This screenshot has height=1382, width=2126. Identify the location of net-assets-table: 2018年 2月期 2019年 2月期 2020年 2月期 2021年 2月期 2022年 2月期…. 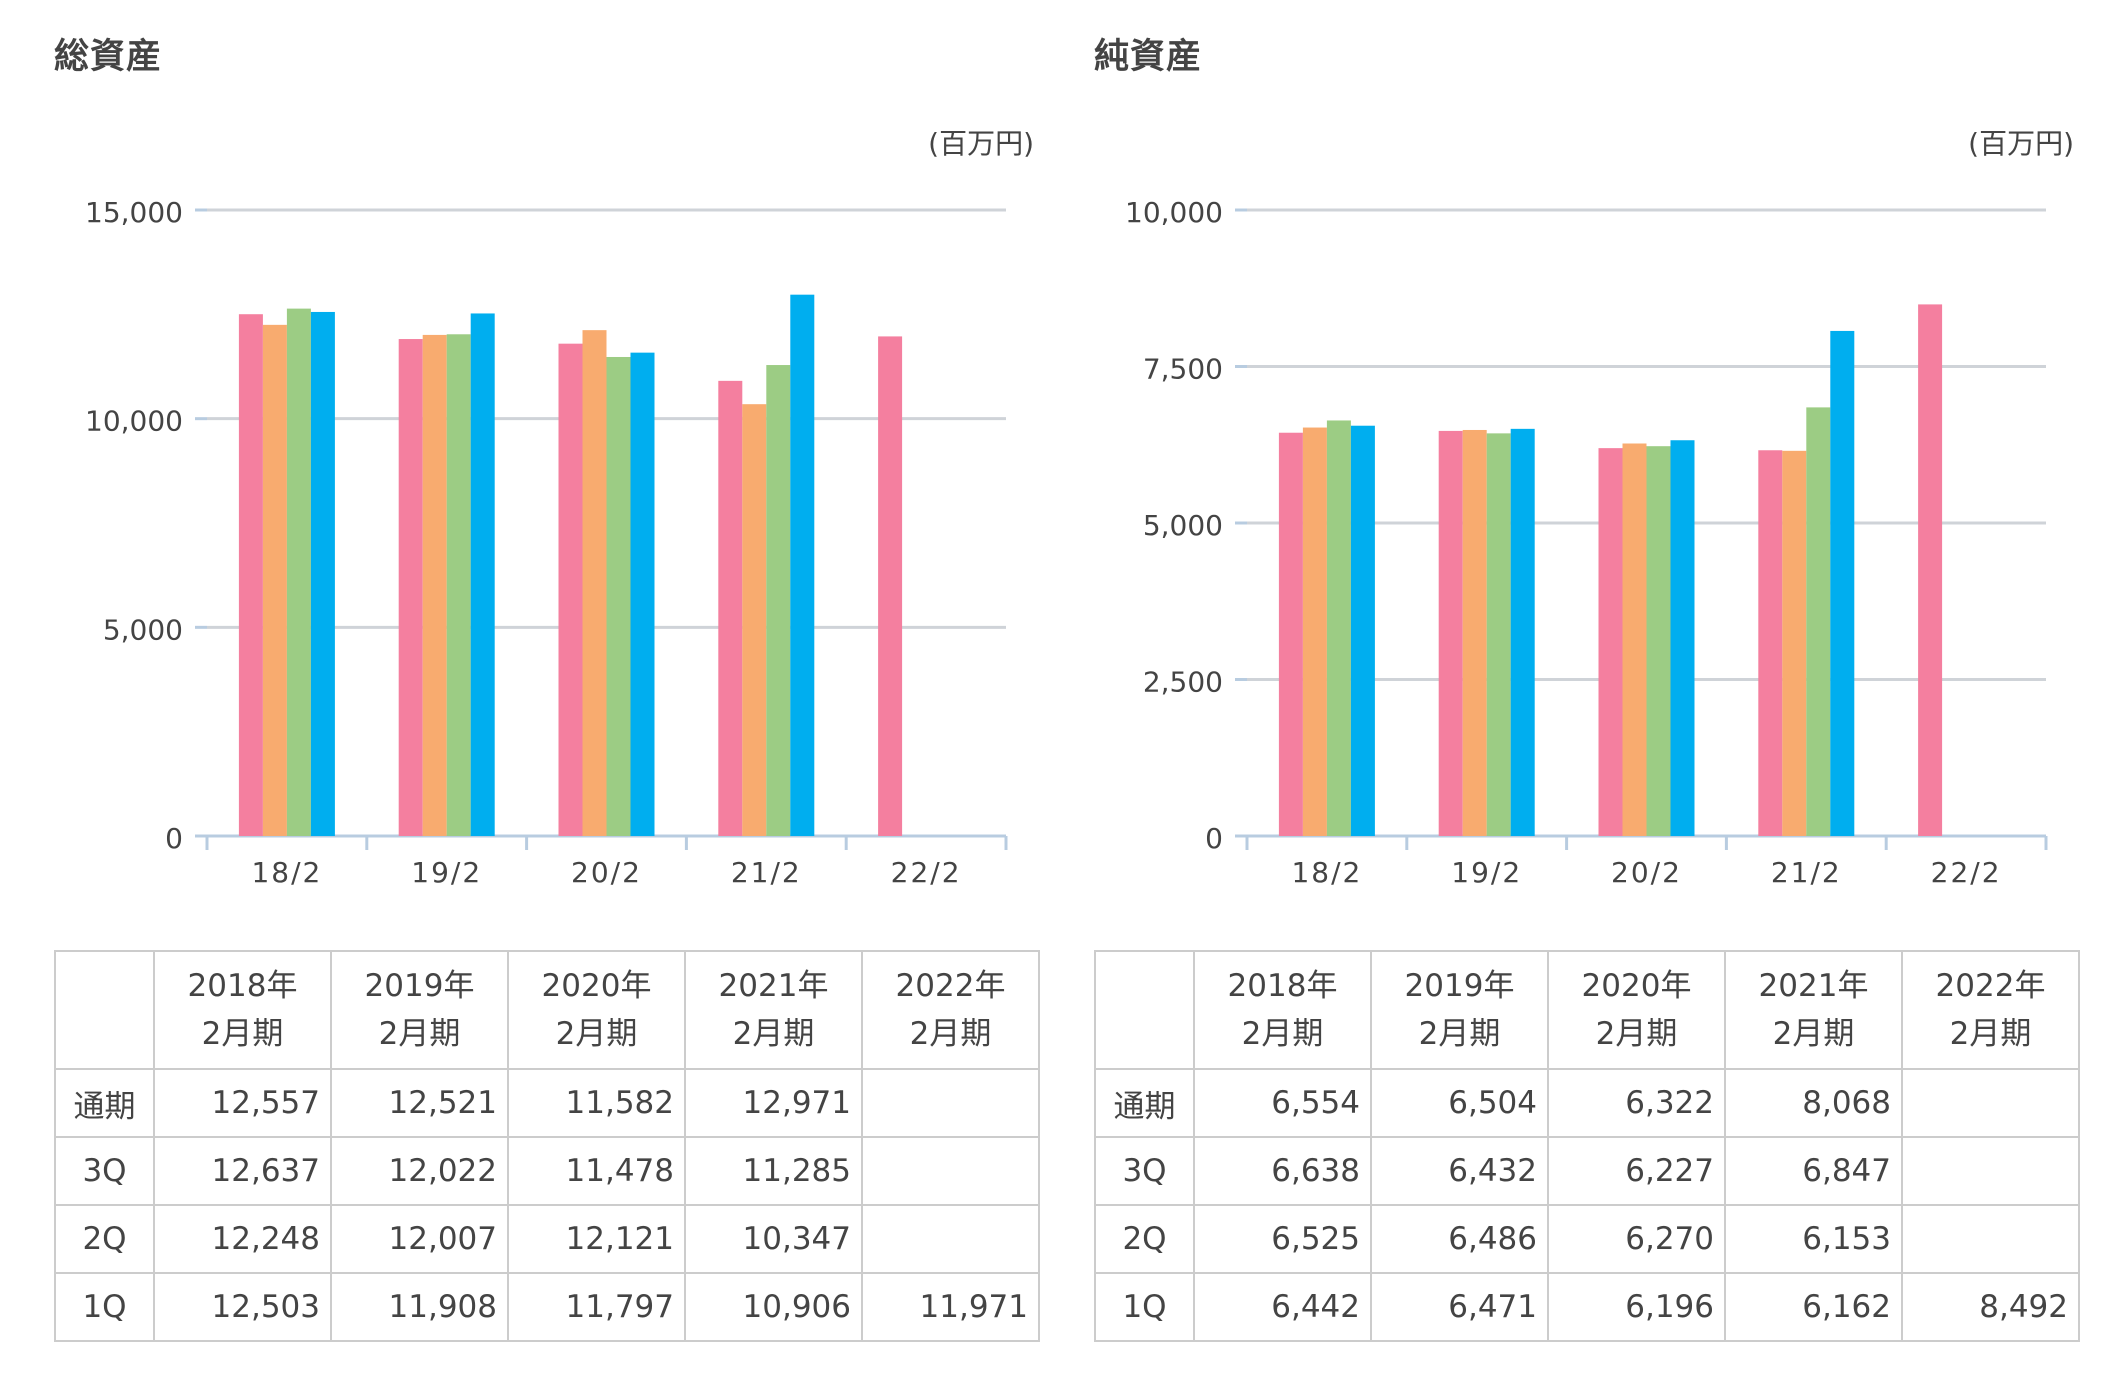
(1587, 1146).